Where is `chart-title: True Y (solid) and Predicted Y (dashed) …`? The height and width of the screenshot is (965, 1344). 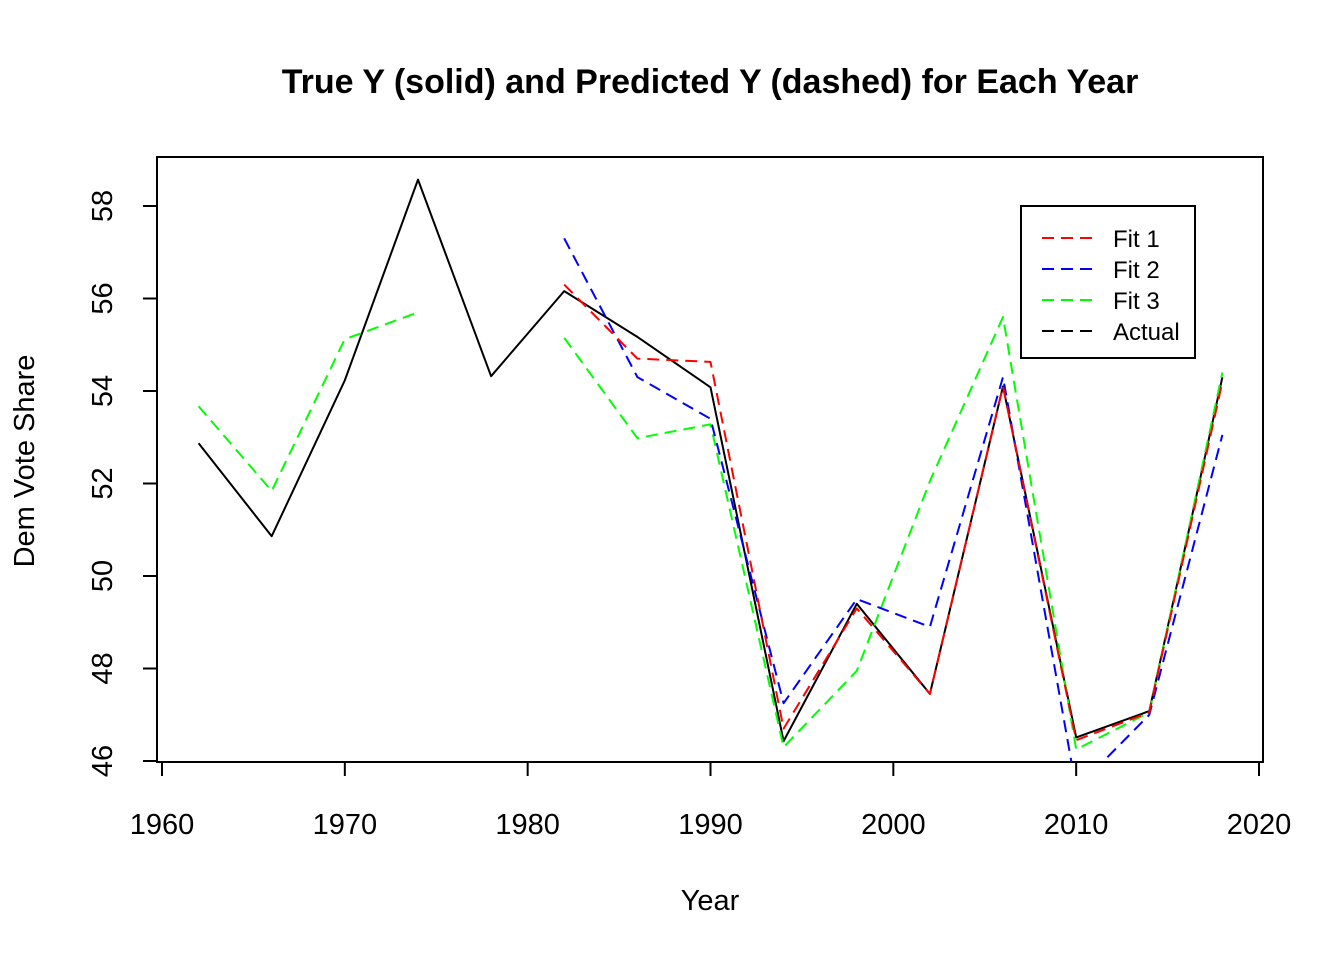 chart-title: True Y (solid) and Predicted Y (dashed) … is located at coordinates (710, 82).